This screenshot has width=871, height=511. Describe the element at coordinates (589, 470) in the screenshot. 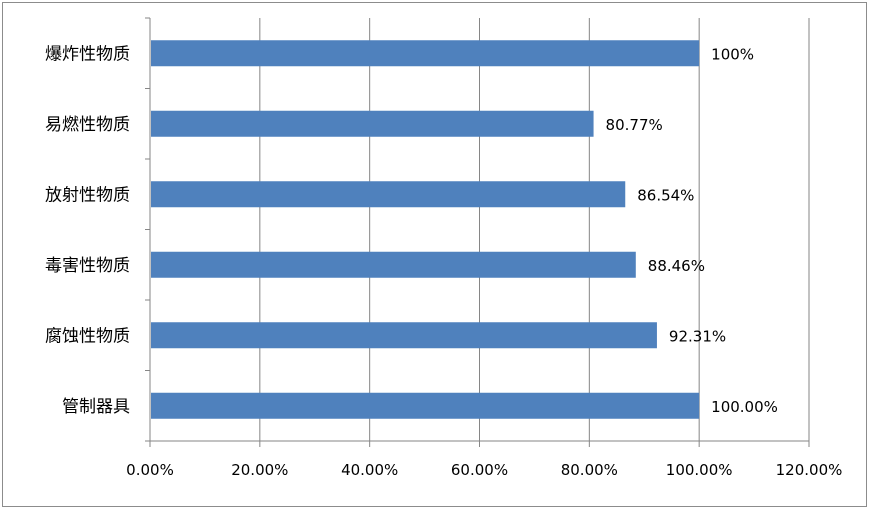

I see `x-tick-label: 80.00%` at that location.